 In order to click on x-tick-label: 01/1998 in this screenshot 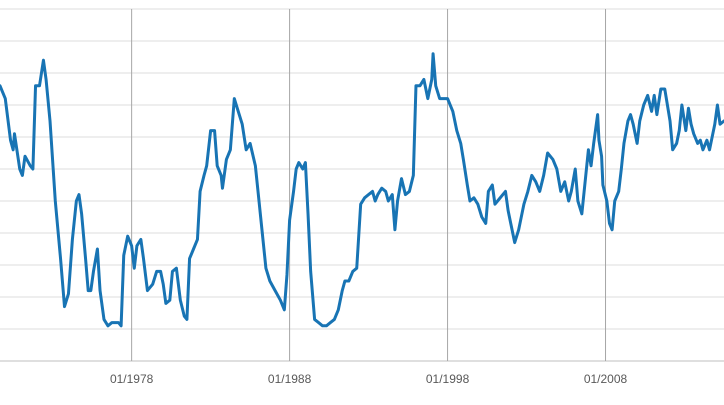, I will do `click(448, 379)`.